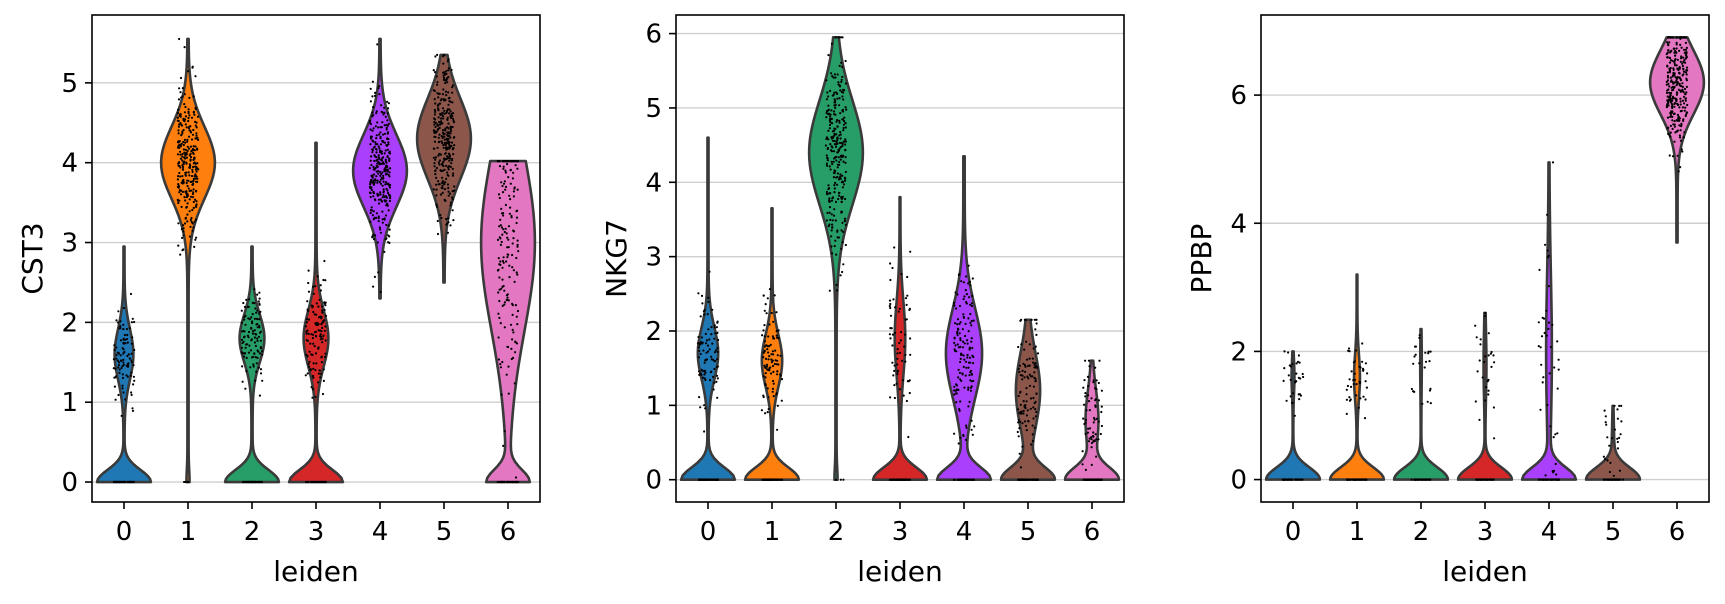  Describe the element at coordinates (69, 403) in the screenshot. I see `y-tick-label: 1` at that location.